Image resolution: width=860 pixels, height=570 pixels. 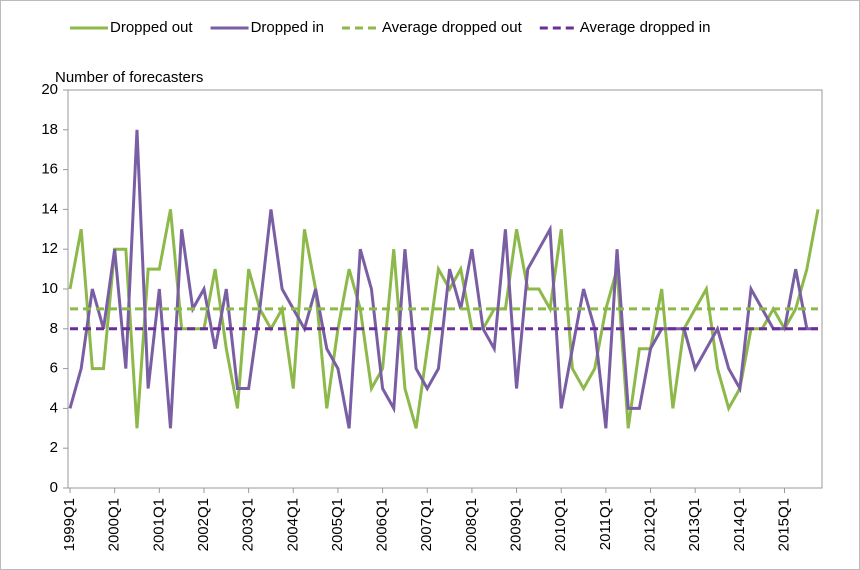 I want to click on legend-label: Dropped in, so click(x=287, y=27).